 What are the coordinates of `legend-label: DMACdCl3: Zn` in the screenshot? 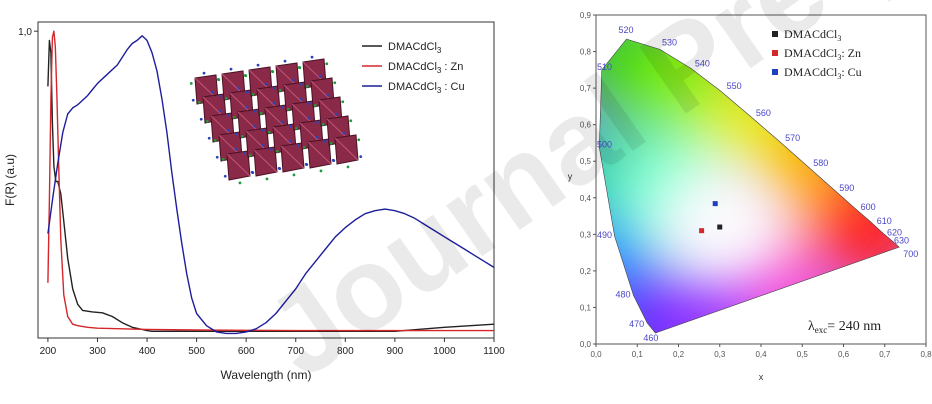 It's located at (822, 54).